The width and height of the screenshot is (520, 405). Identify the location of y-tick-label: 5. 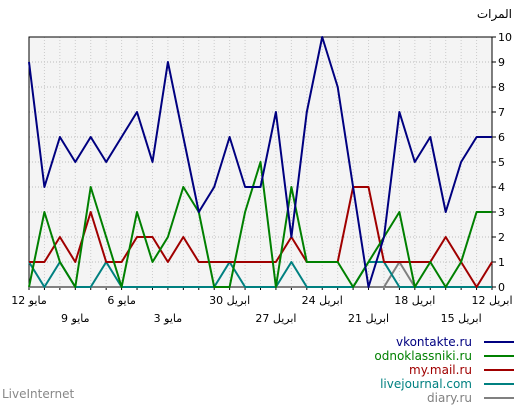
(501, 162).